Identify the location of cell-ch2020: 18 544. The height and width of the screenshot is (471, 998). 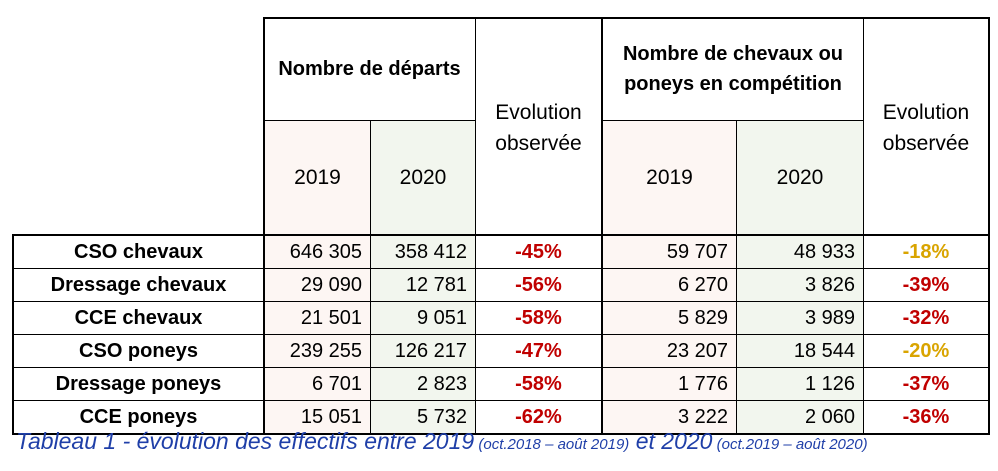
(800, 351).